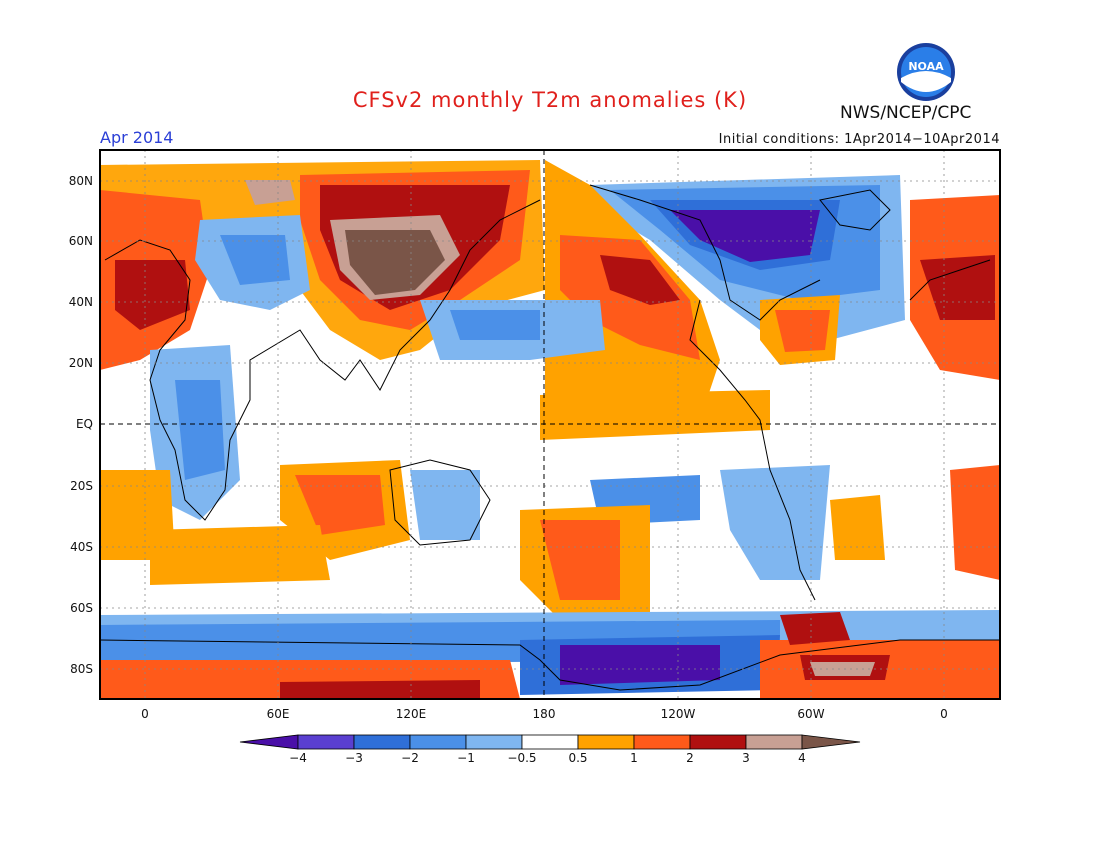  What do you see at coordinates (81, 486) in the screenshot?
I see `lat-label: 20S` at bounding box center [81, 486].